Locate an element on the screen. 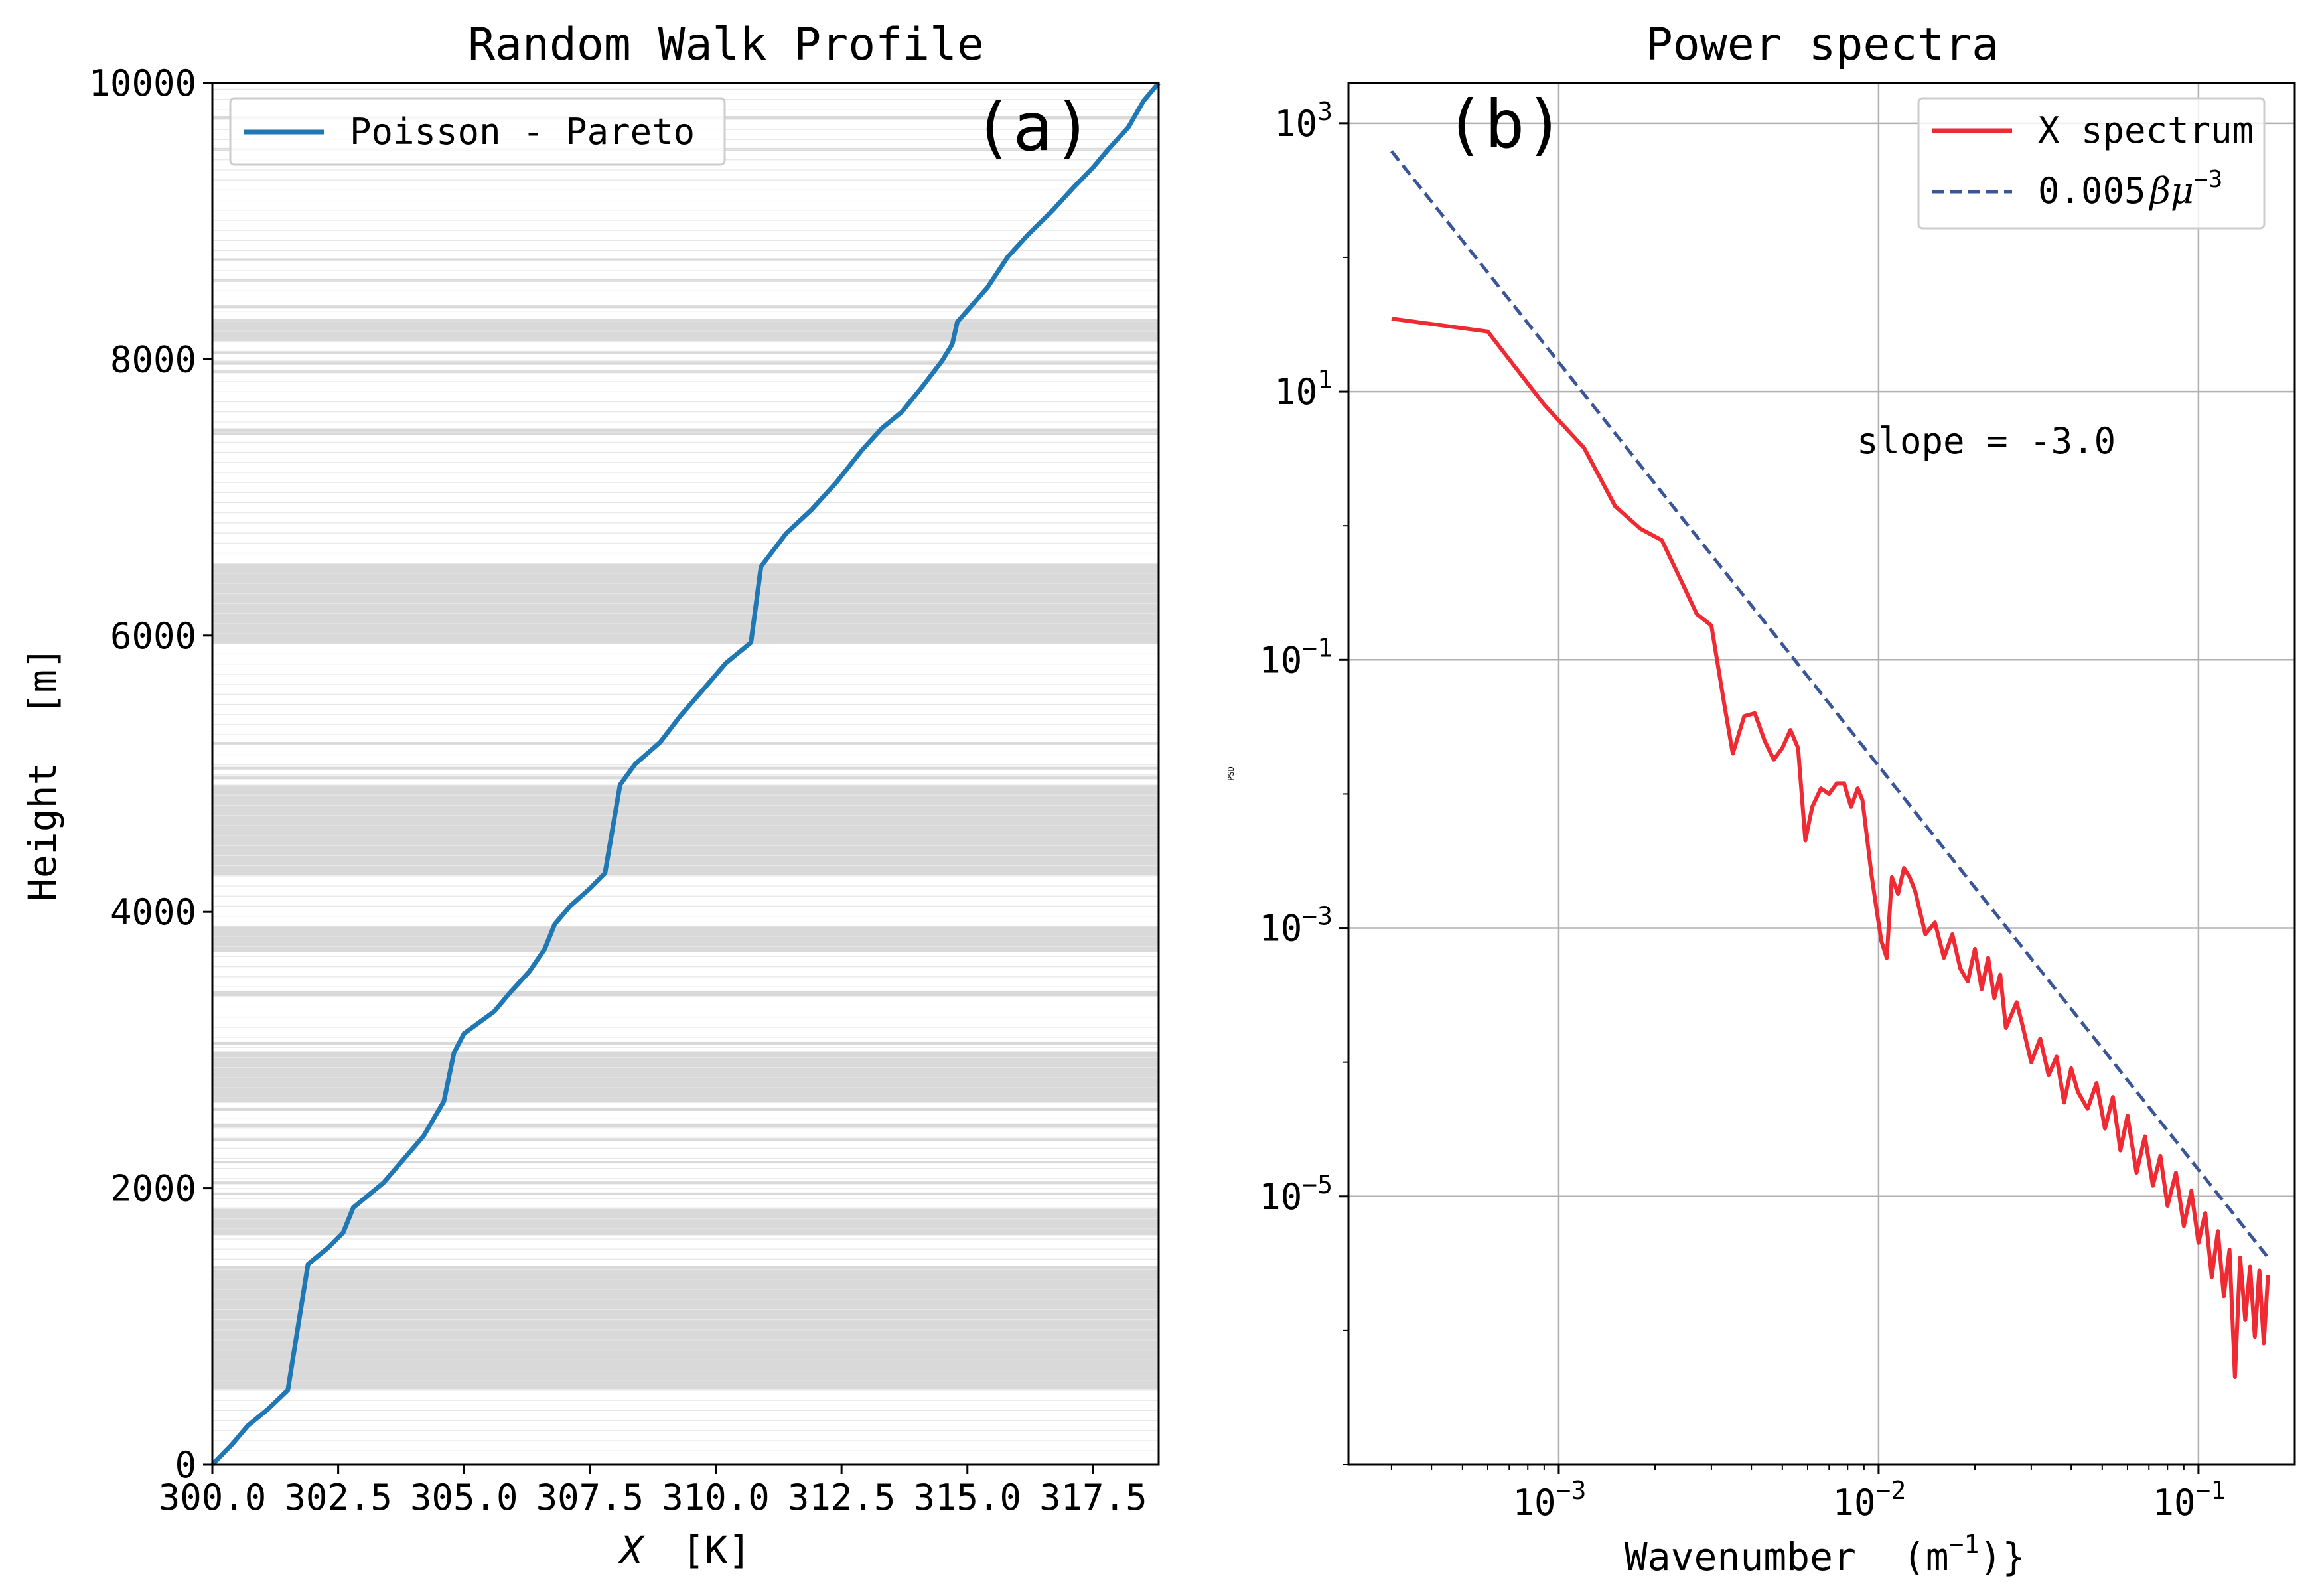 This screenshot has height=1596, width=2314. panel-a-legend-label: Poisson - Pareto is located at coordinates (522, 132).